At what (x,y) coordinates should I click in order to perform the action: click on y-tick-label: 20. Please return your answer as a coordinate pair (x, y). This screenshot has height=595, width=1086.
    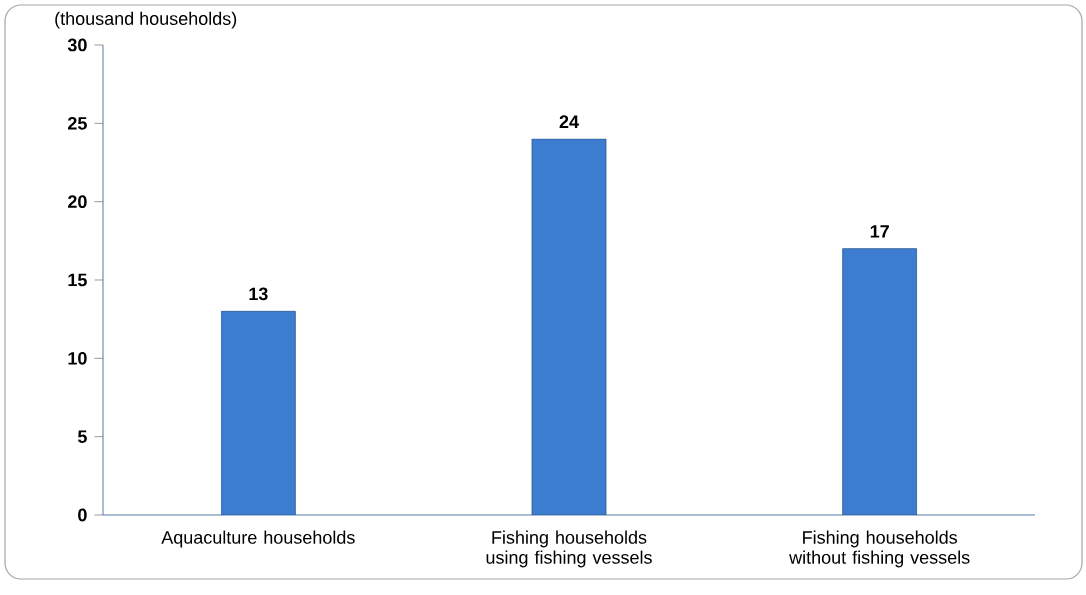
    Looking at the image, I should click on (77, 202).